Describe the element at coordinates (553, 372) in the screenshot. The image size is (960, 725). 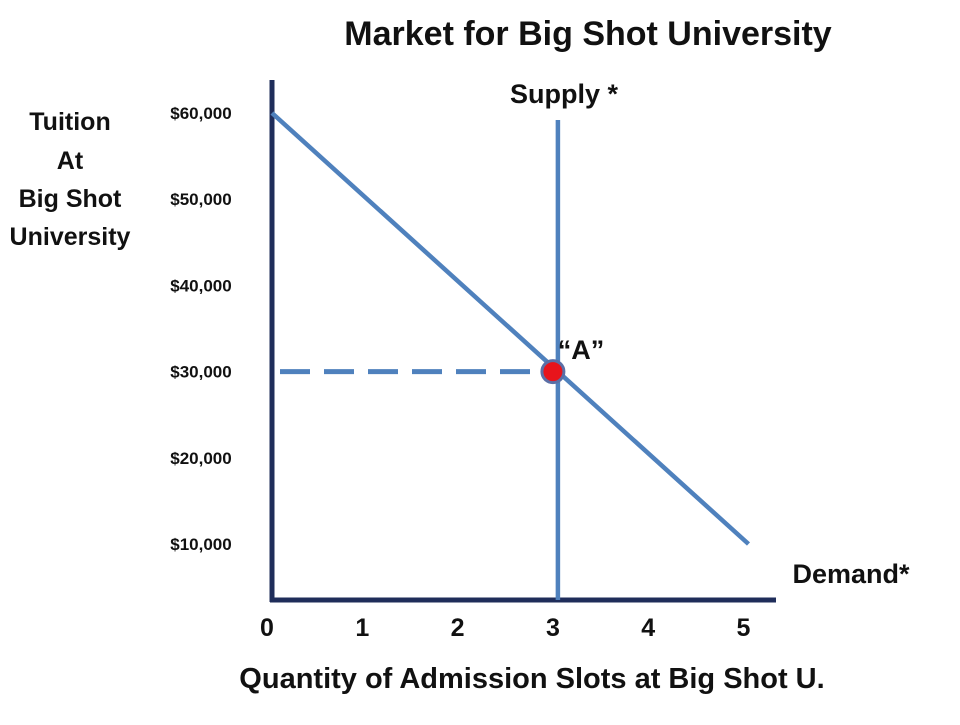
I see `equilibrium-point-marker` at that location.